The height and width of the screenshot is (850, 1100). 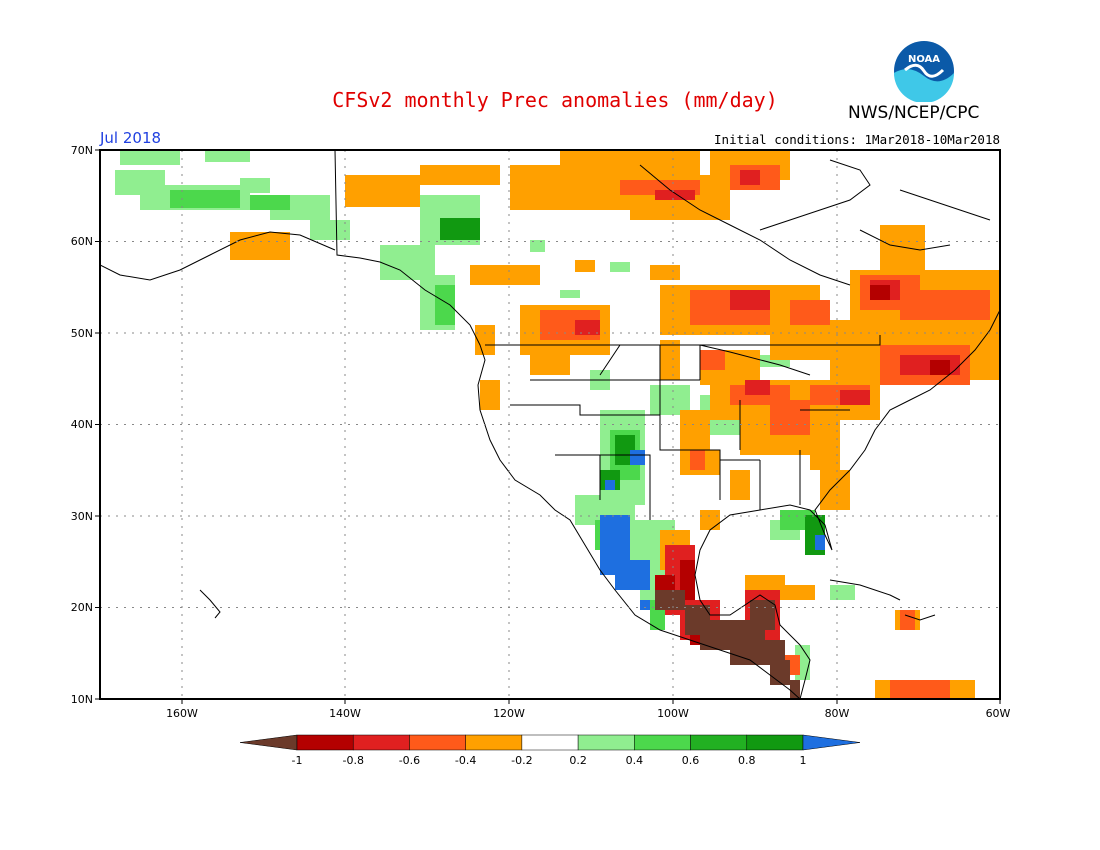 What do you see at coordinates (82, 333) in the screenshot?
I see `lat-label: 50N` at bounding box center [82, 333].